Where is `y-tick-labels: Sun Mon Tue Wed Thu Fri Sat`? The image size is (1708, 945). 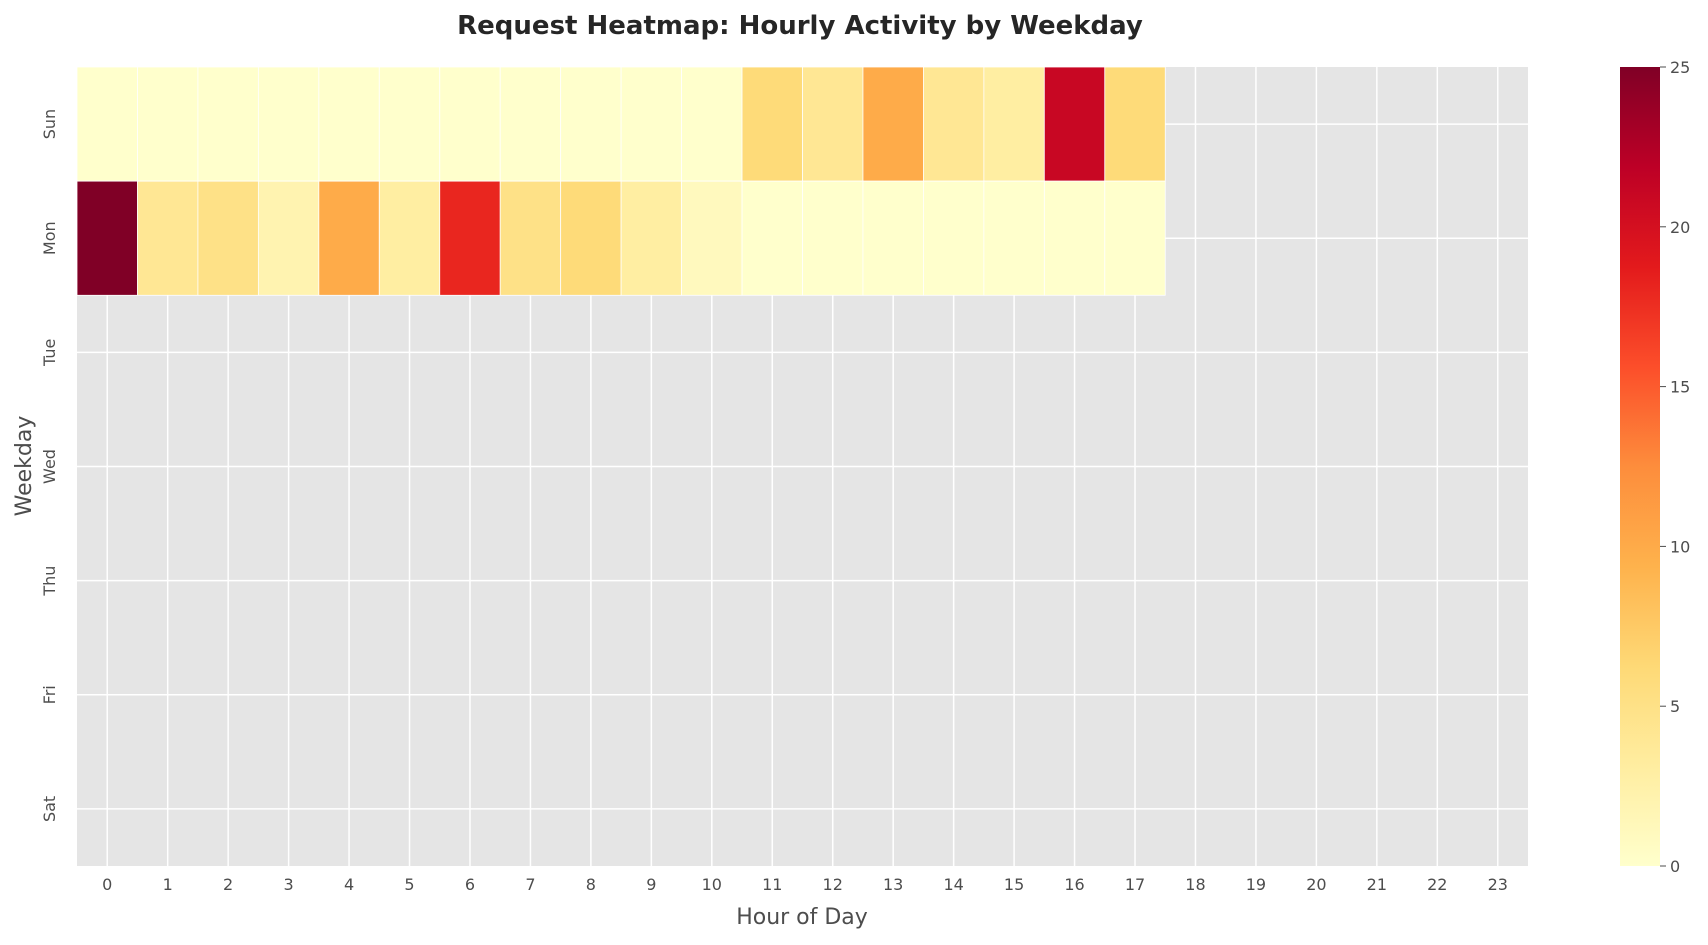
y-tick-labels: Sun Mon Tue Wed Thu Fri Sat is located at coordinates (49, 465).